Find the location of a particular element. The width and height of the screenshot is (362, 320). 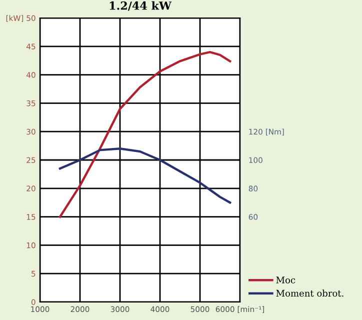

chart-title: 1.2/44 kW is located at coordinates (141, 6).